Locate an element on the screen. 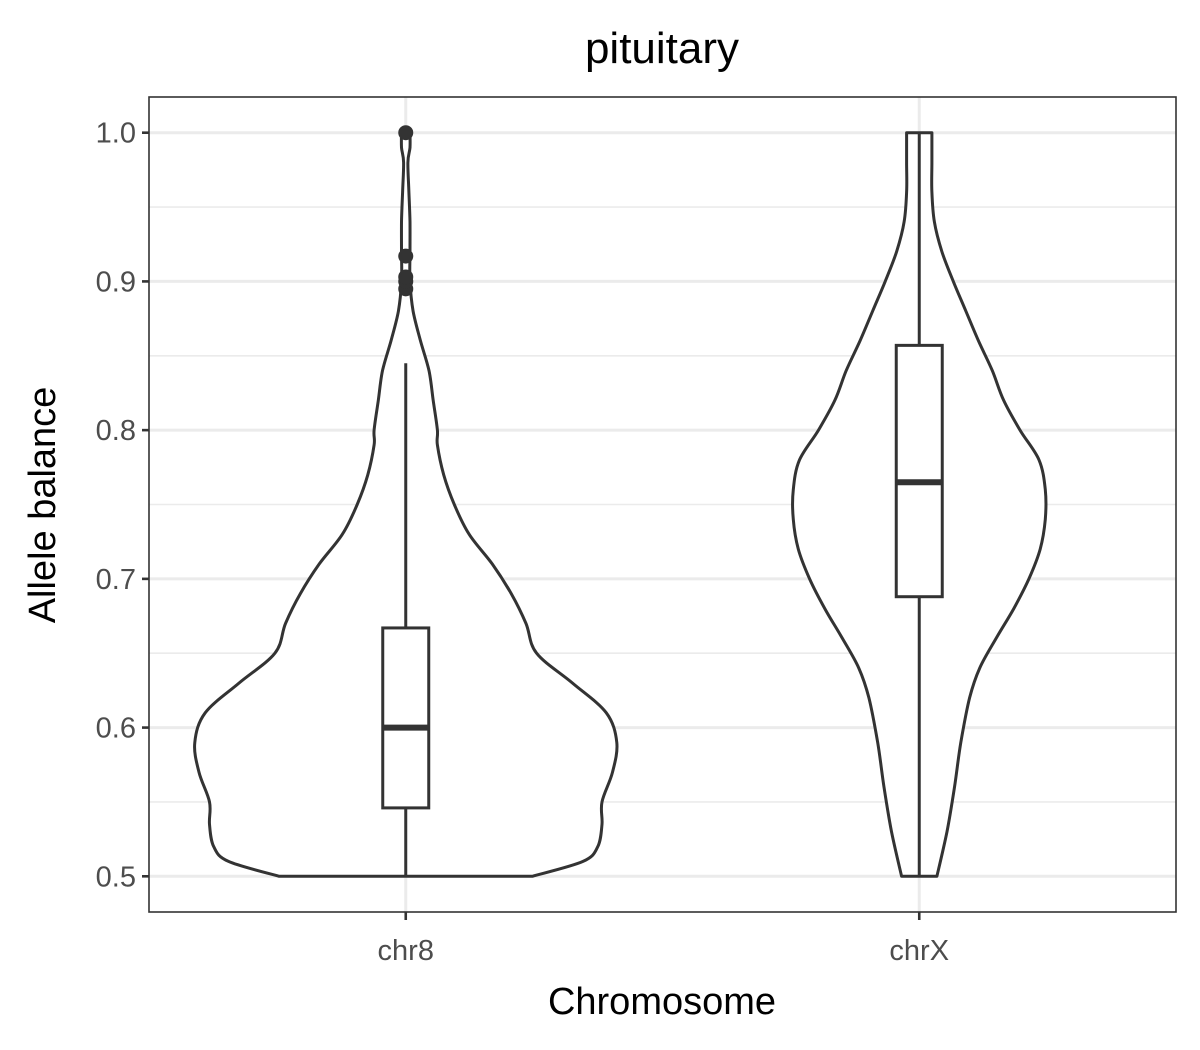  y-axis-title: Allele balance is located at coordinates (43, 505).